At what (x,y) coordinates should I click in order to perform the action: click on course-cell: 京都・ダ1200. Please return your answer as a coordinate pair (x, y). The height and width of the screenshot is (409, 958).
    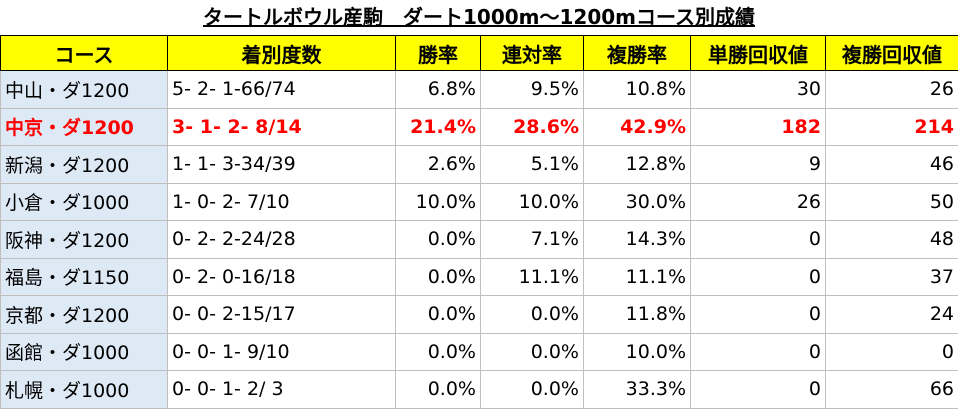
    Looking at the image, I should click on (84, 315).